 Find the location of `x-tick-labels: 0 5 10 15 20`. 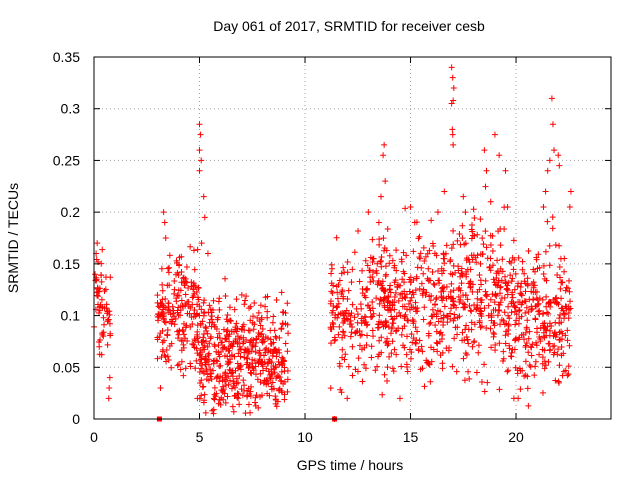

x-tick-labels: 0 5 10 15 20 is located at coordinates (307, 437).